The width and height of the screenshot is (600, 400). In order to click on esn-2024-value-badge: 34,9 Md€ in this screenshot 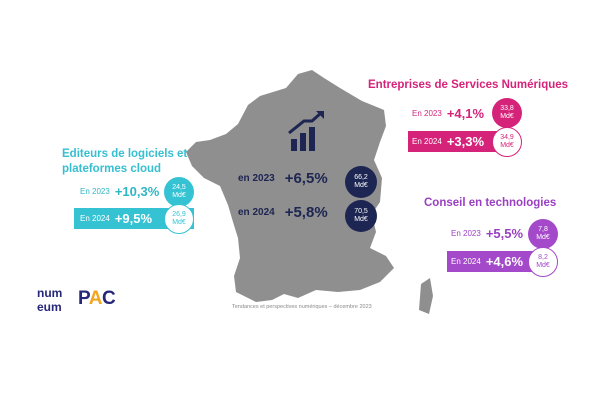, I will do `click(507, 142)`.